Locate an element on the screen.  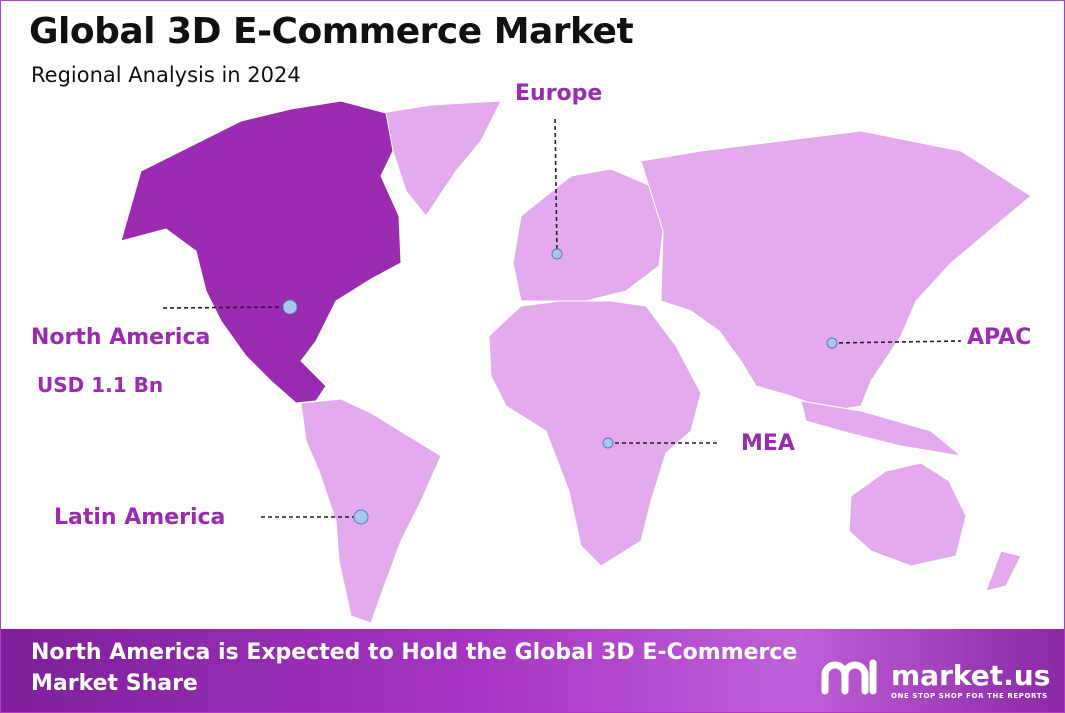
logo-mark is located at coordinates (849, 677).